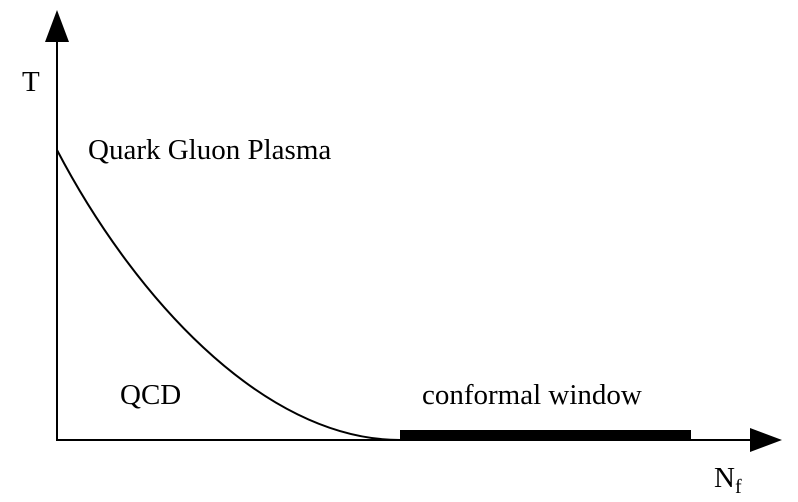  I want to click on x-axis-label: Nf, so click(728, 480).